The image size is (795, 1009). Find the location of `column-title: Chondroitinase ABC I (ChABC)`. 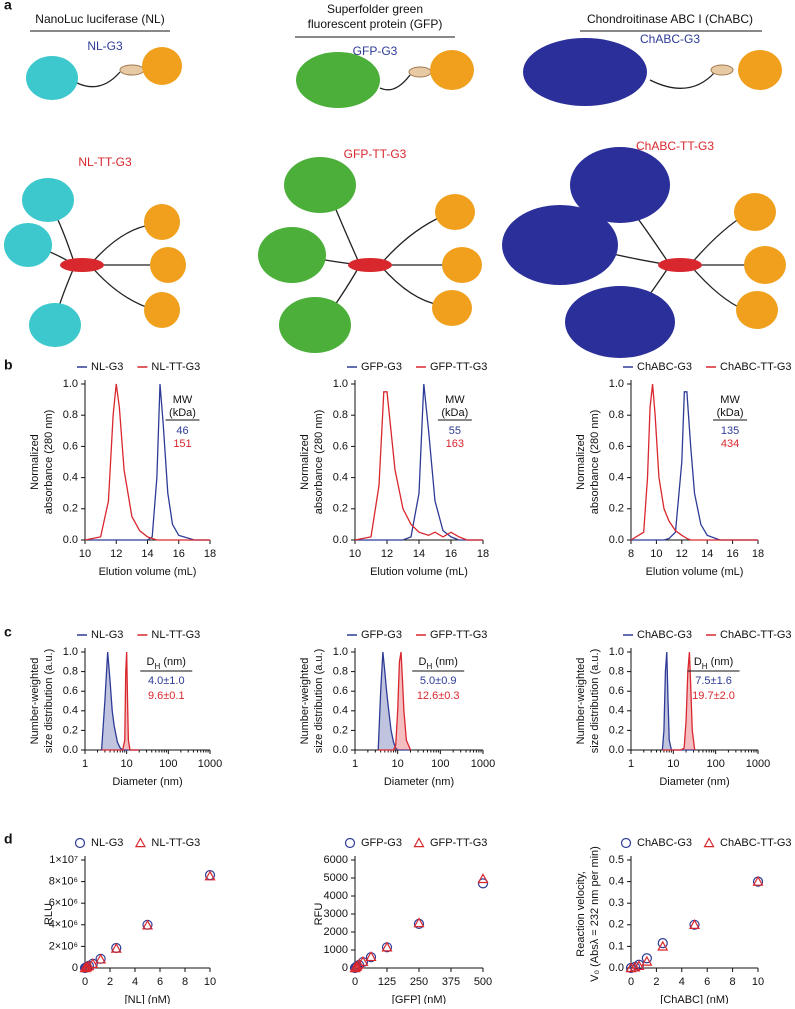

column-title: Chondroitinase ABC I (ChABC) is located at coordinates (670, 19).